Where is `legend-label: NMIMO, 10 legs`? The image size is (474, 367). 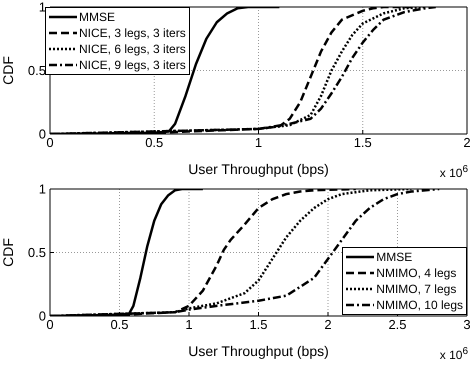
legend-label: NMIMO, 10 legs is located at coordinates (419, 305).